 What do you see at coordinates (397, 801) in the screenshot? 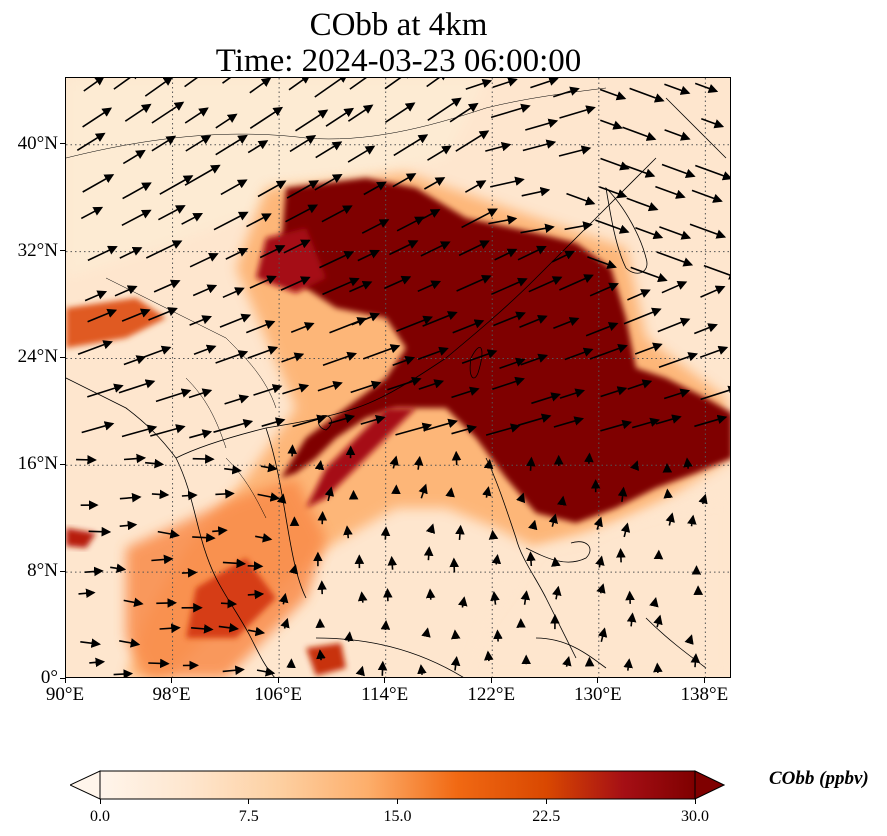
I see `colorbar-tick-mark` at bounding box center [397, 801].